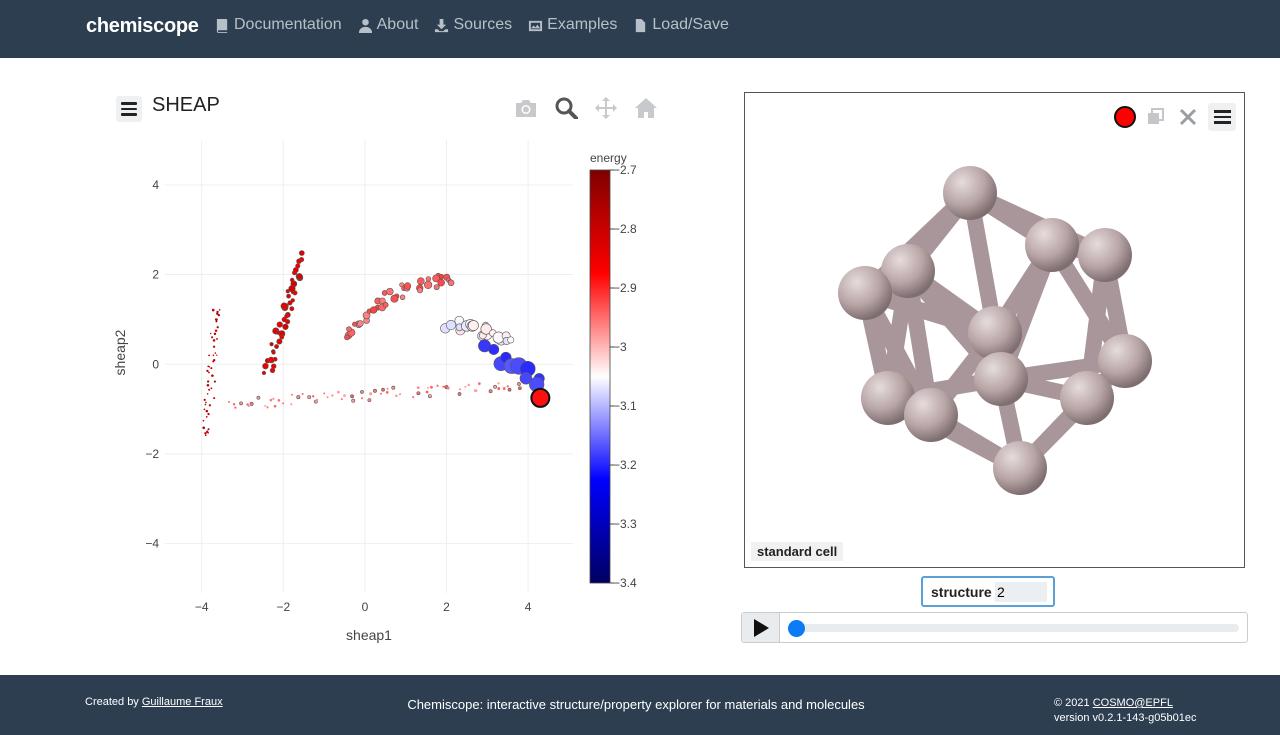  Describe the element at coordinates (1175, 117) in the screenshot. I see `viewer-toolbar` at that location.